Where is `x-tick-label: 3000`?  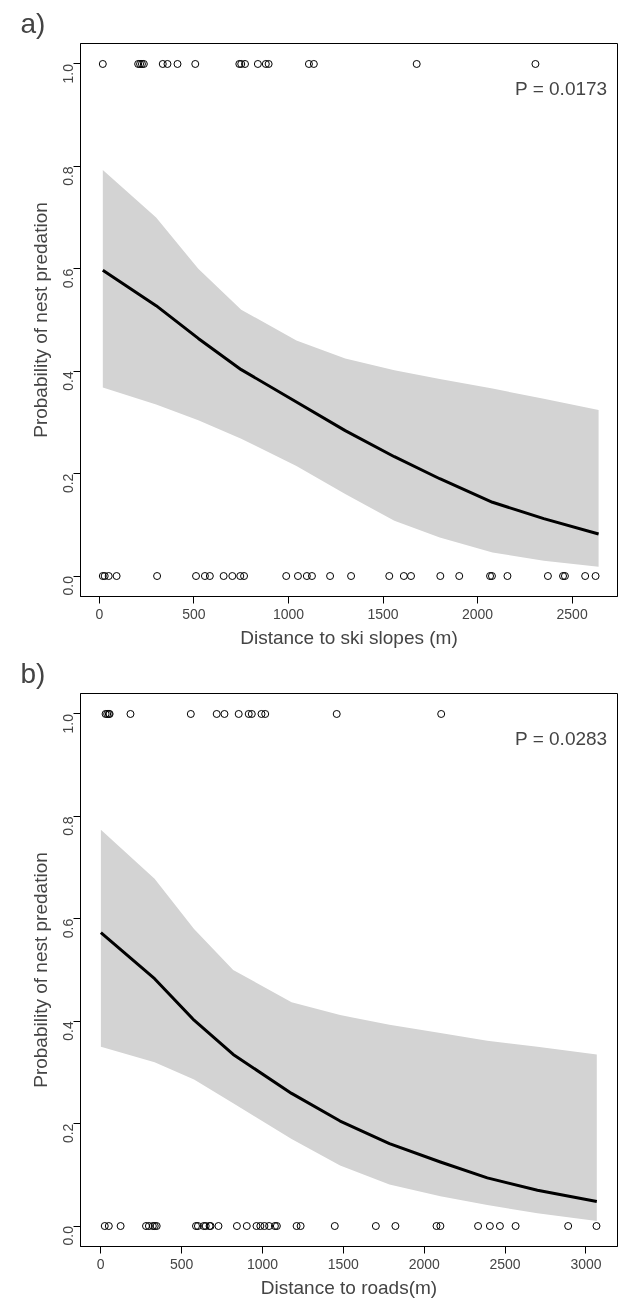 x-tick-label: 3000 is located at coordinates (586, 1263).